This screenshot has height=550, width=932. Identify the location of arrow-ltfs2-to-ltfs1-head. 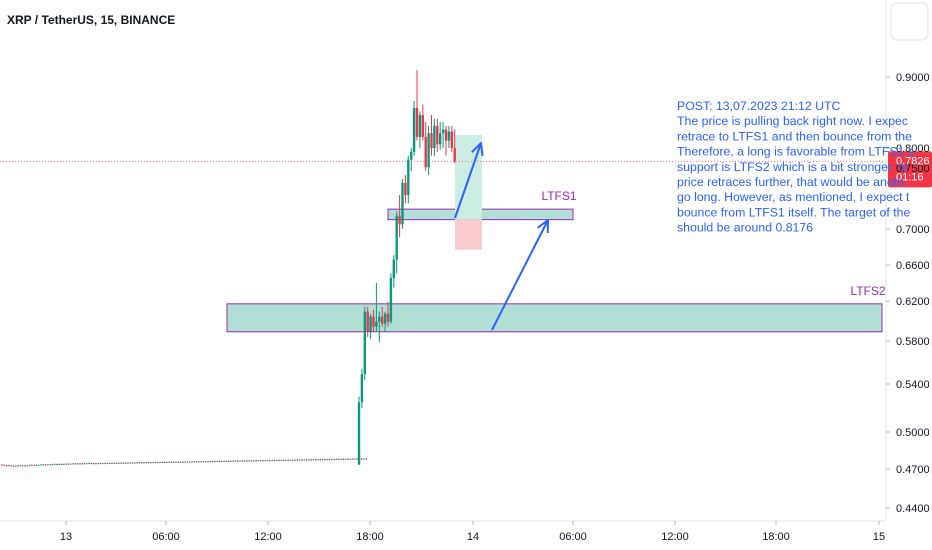
(543, 226).